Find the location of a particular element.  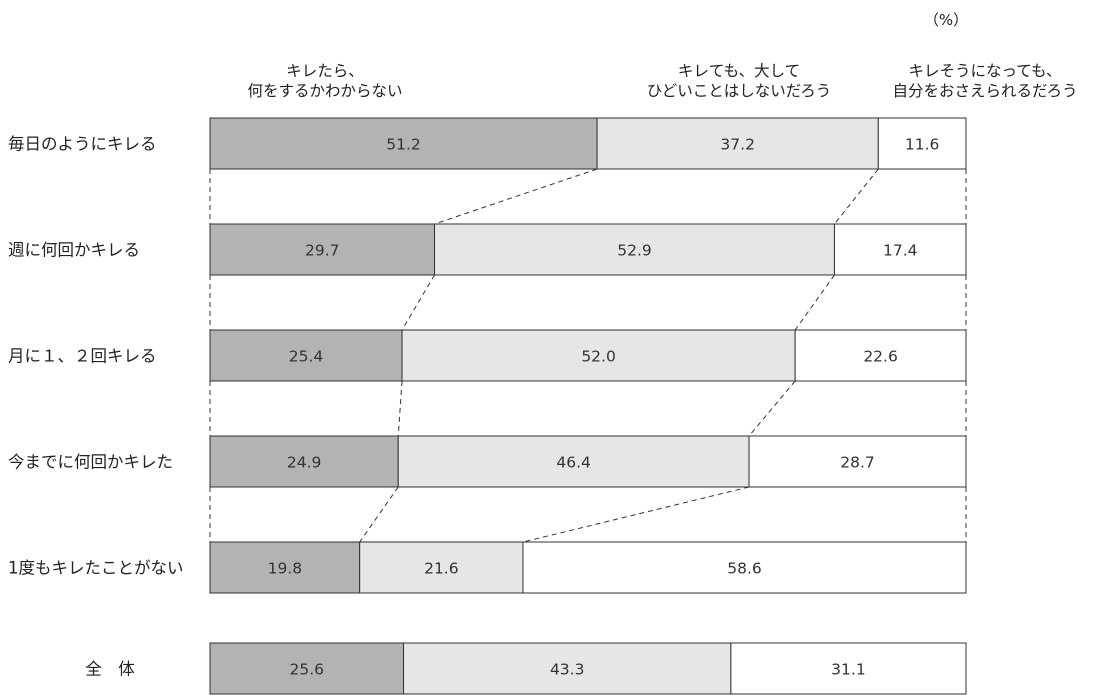

value-label: 17.4 is located at coordinates (900, 251).